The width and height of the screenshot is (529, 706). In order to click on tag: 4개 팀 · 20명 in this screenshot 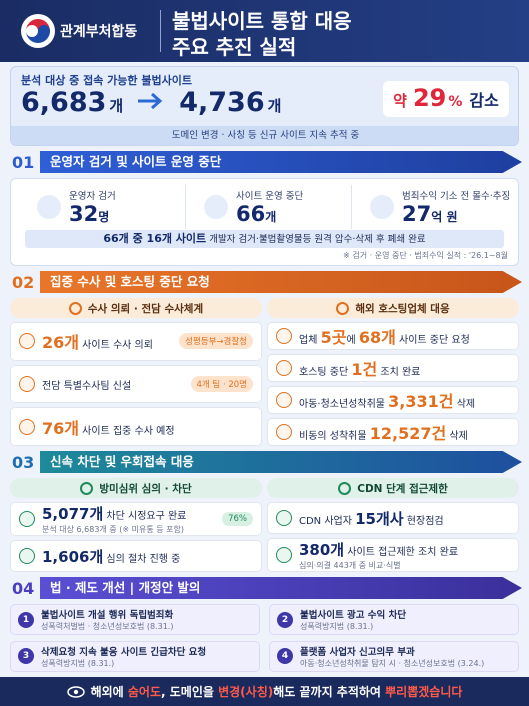, I will do `click(221, 384)`.